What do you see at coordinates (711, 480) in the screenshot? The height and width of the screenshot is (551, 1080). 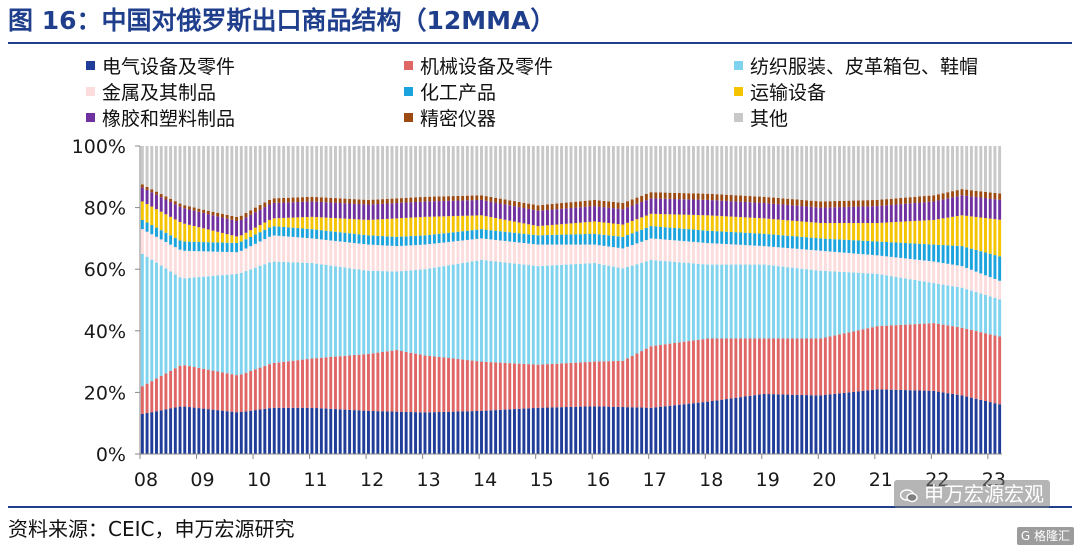 I see `x-tick-label: 18` at bounding box center [711, 480].